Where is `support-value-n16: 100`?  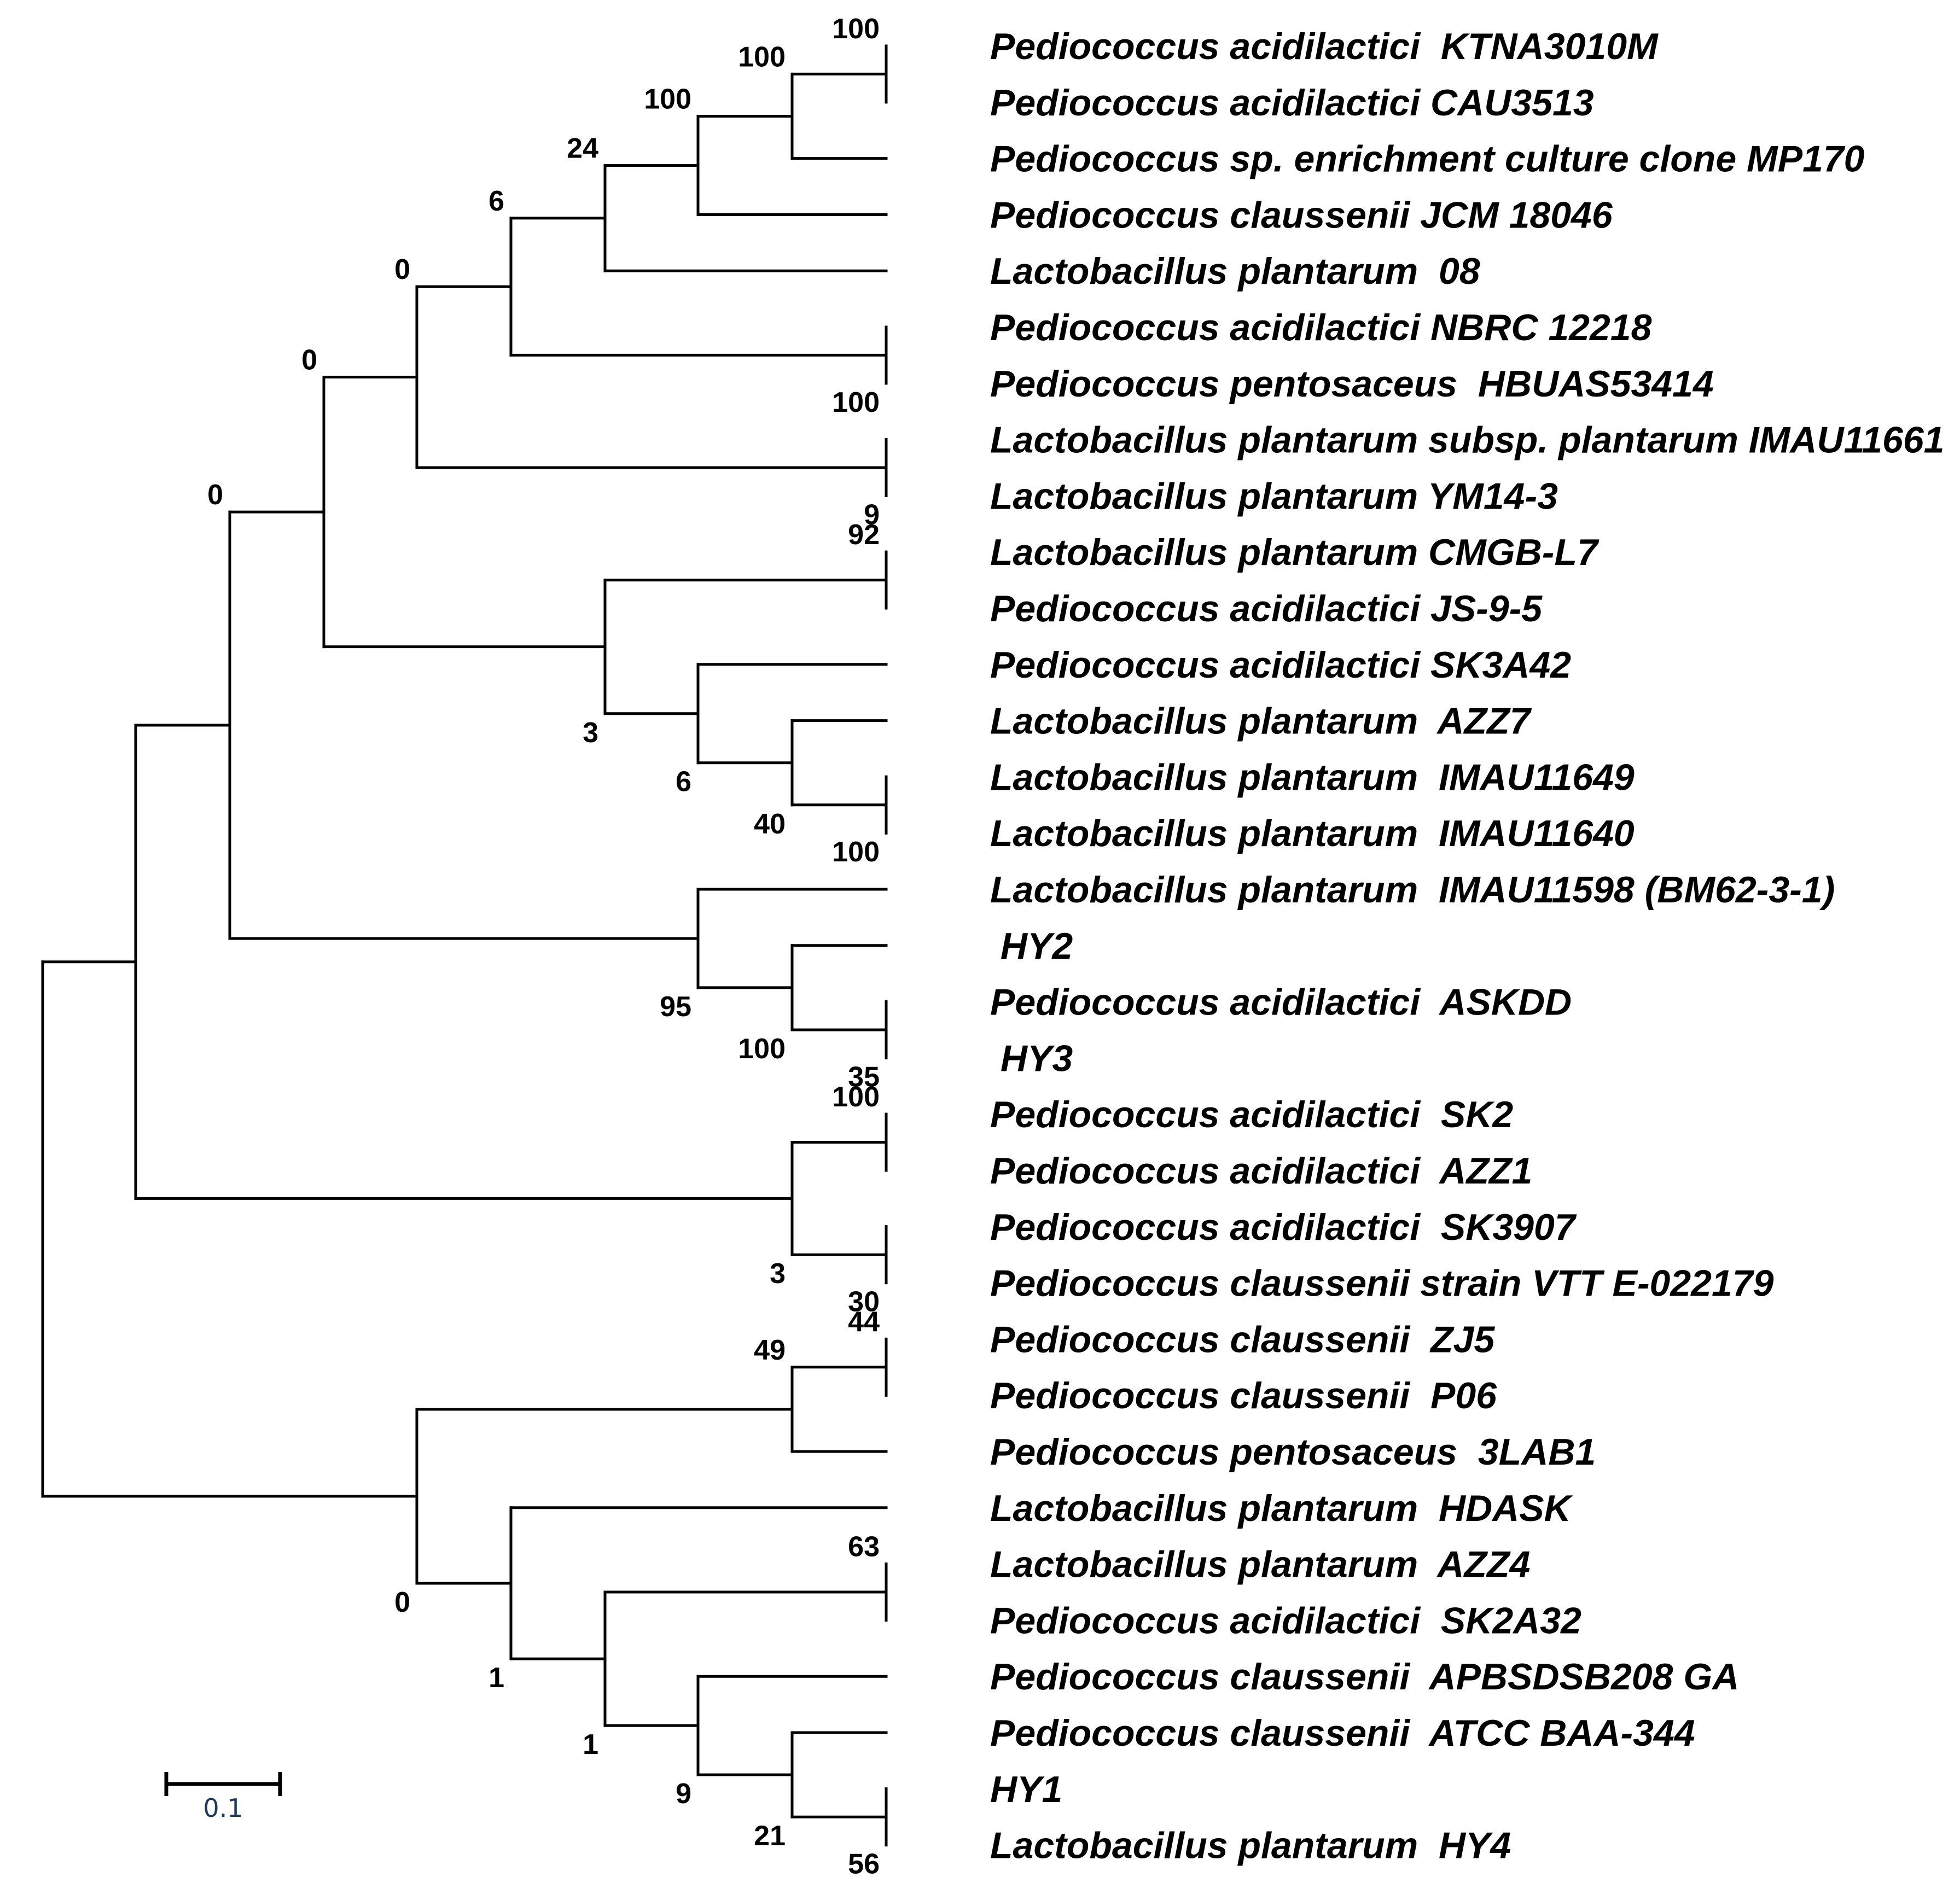
support-value-n16: 100 is located at coordinates (762, 1049).